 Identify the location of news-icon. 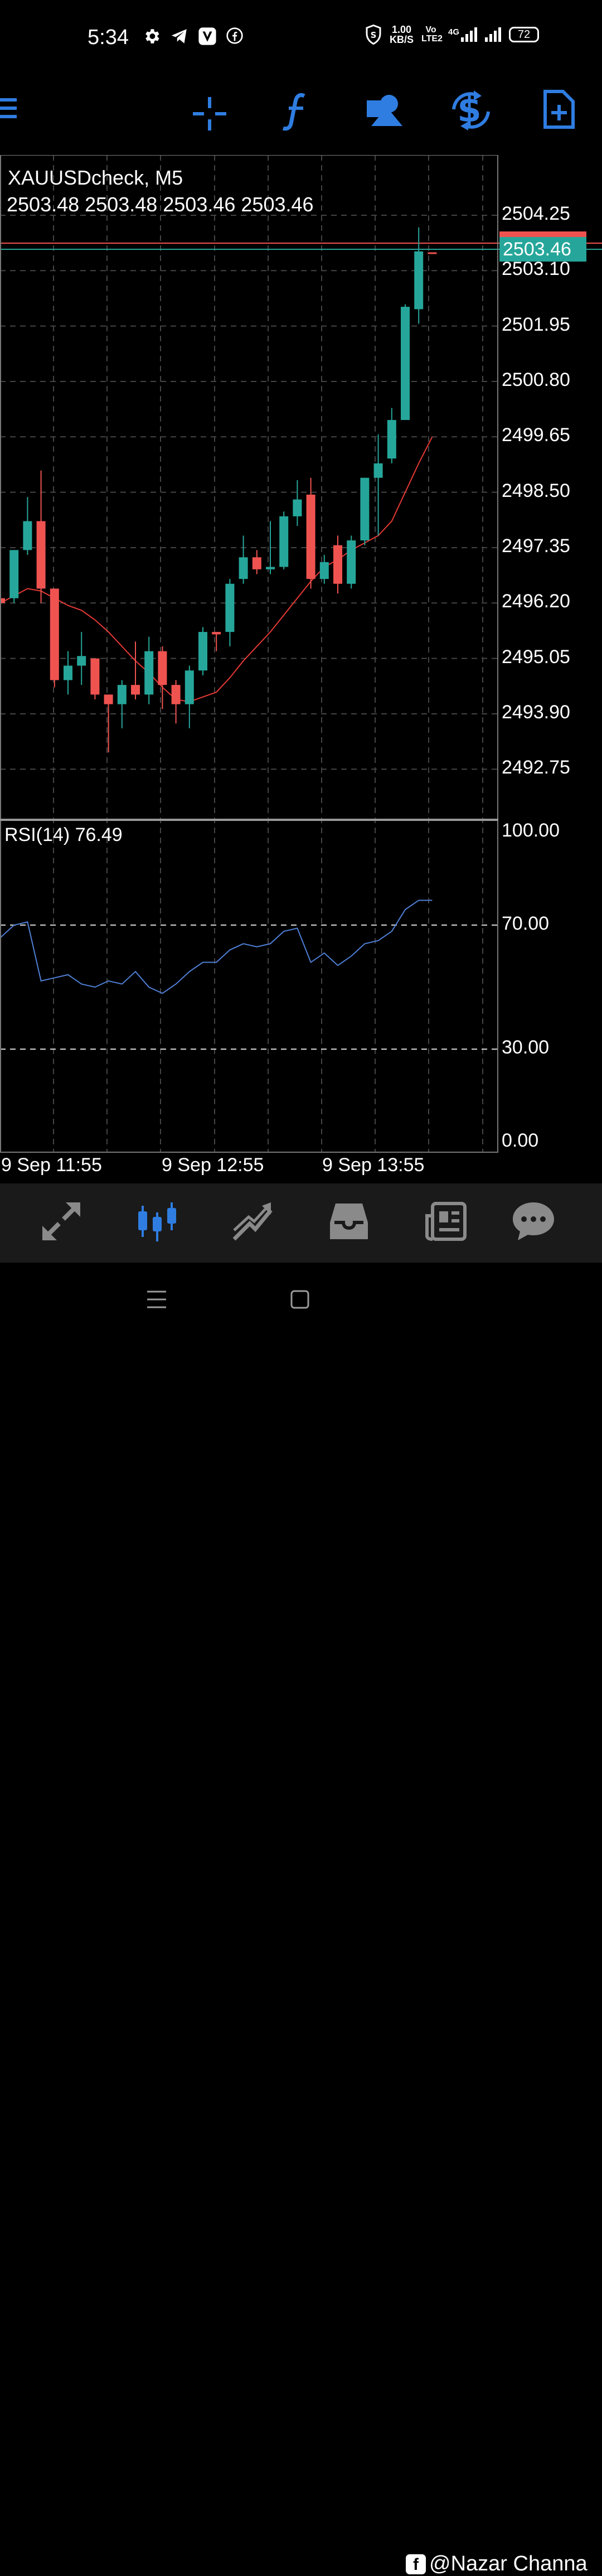
(446, 1222).